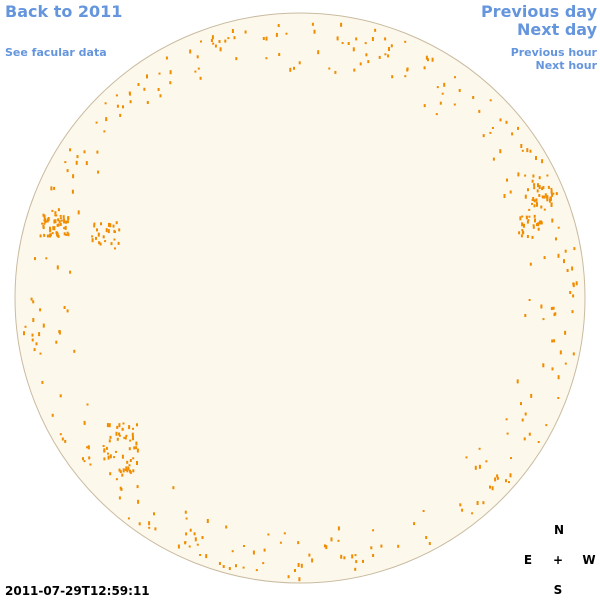  Describe the element at coordinates (56, 52) in the screenshot. I see `facular-link: See facular data` at that location.